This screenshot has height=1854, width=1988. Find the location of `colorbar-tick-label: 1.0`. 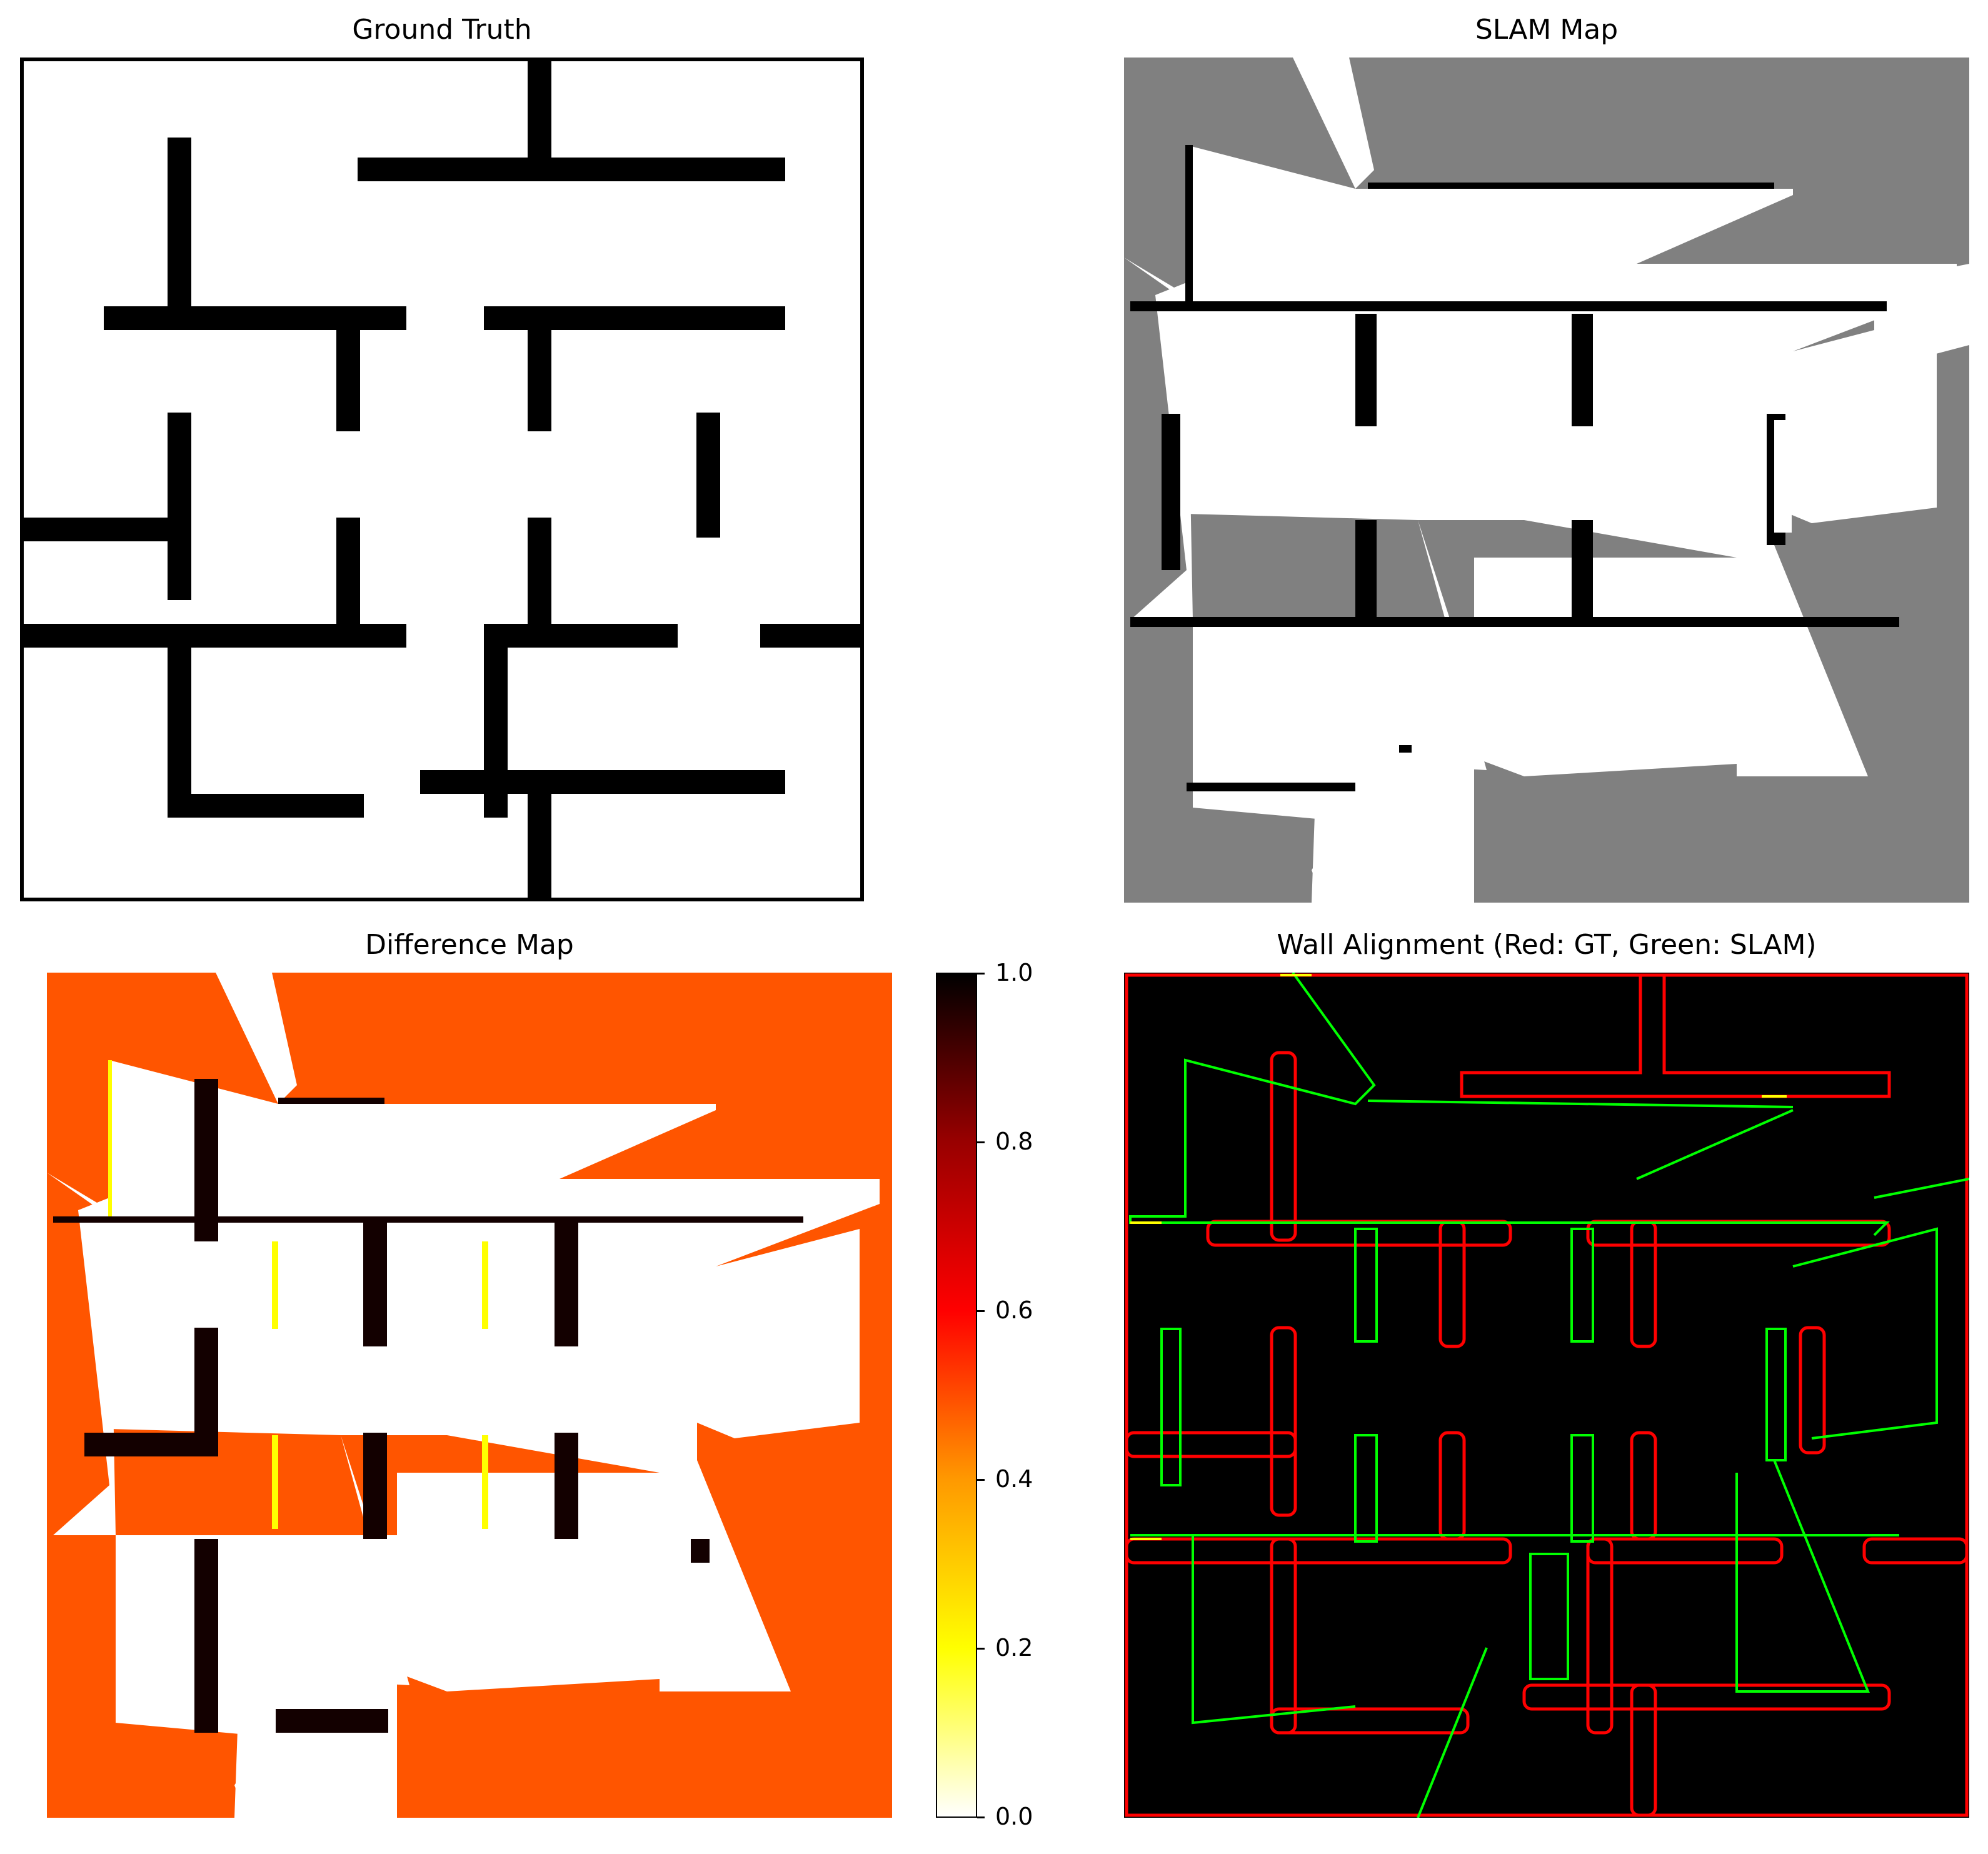

colorbar-tick-label: 1.0 is located at coordinates (1014, 972).